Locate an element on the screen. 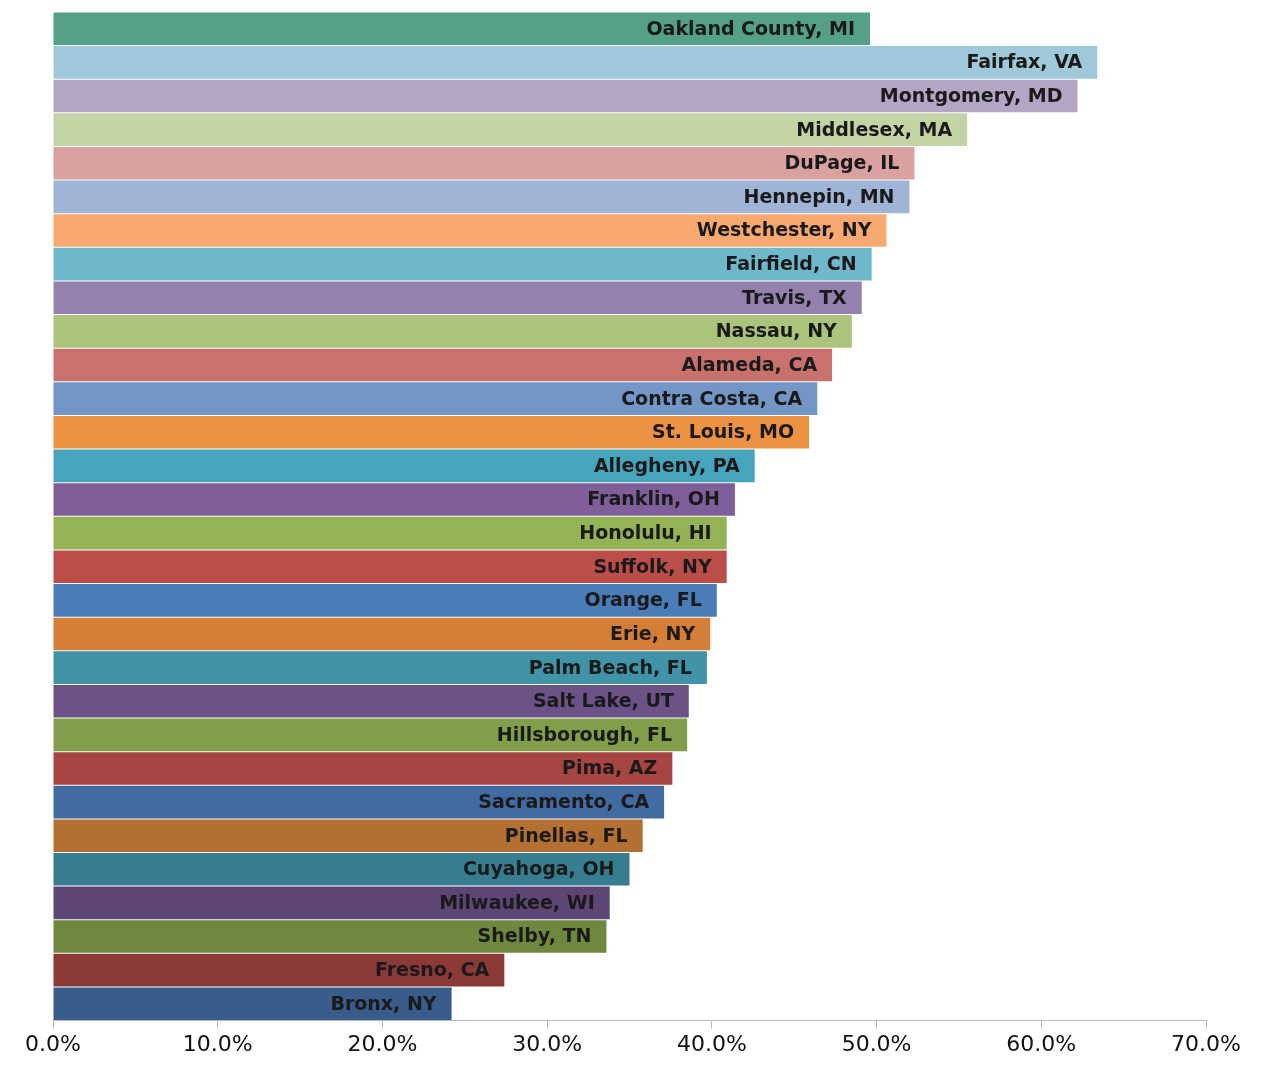  y-tick-label: Fairfax, VA is located at coordinates (1024, 61).